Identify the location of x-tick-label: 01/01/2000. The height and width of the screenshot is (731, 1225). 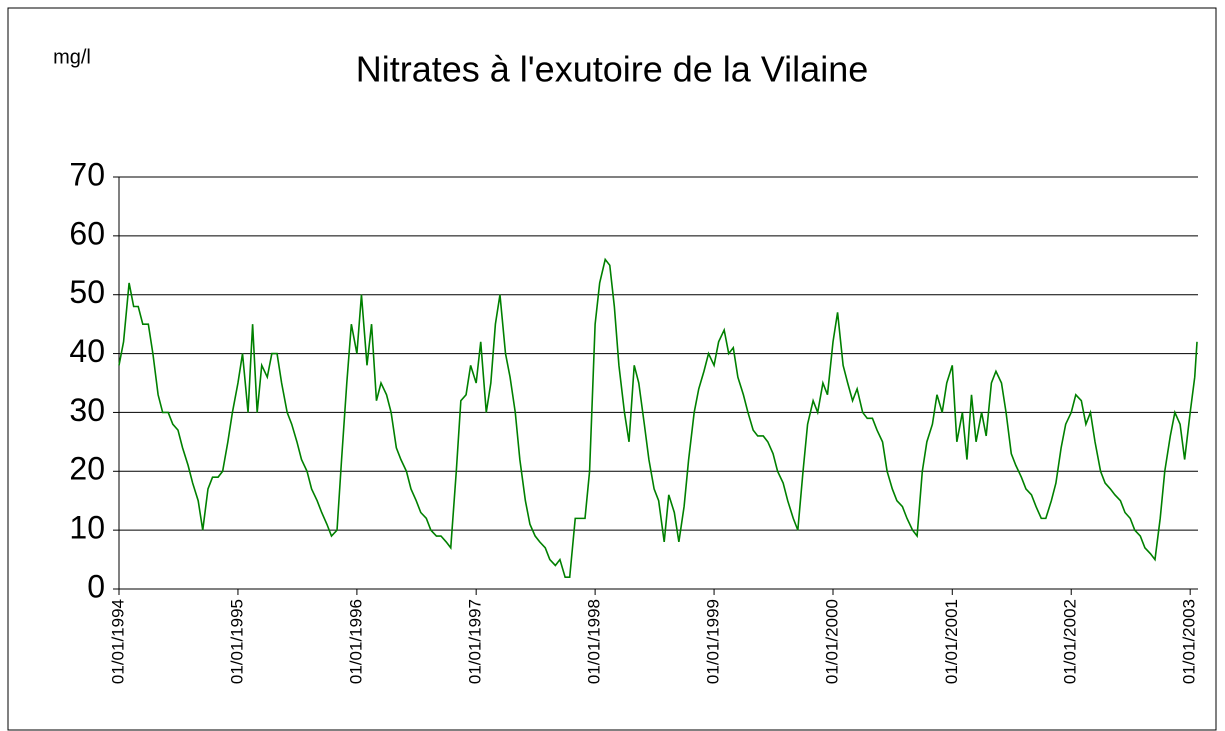
(831, 641).